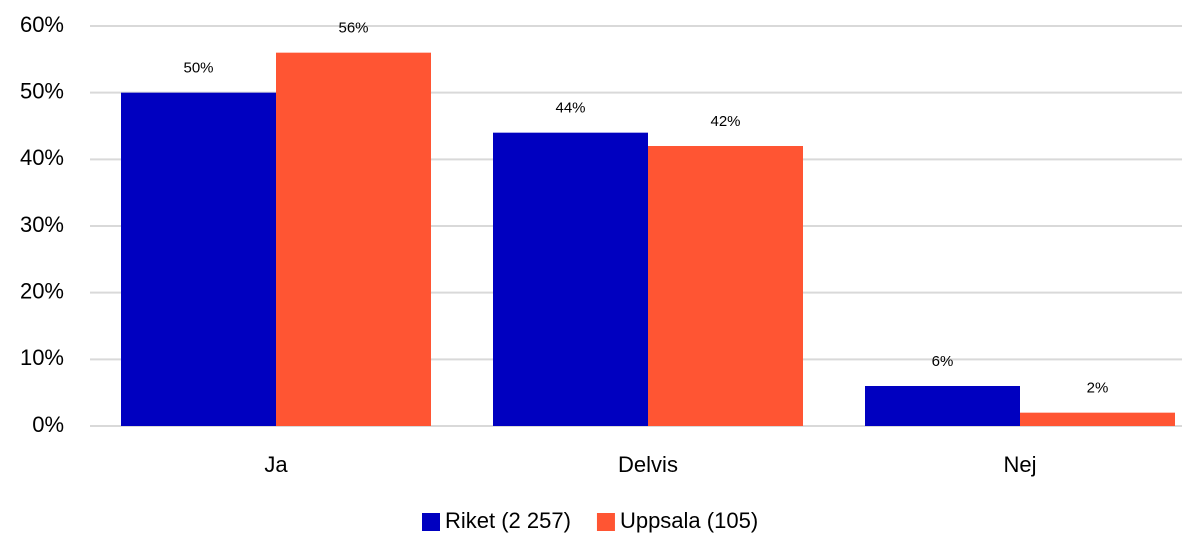  I want to click on legend-label: Riket (2 257), so click(508, 520).